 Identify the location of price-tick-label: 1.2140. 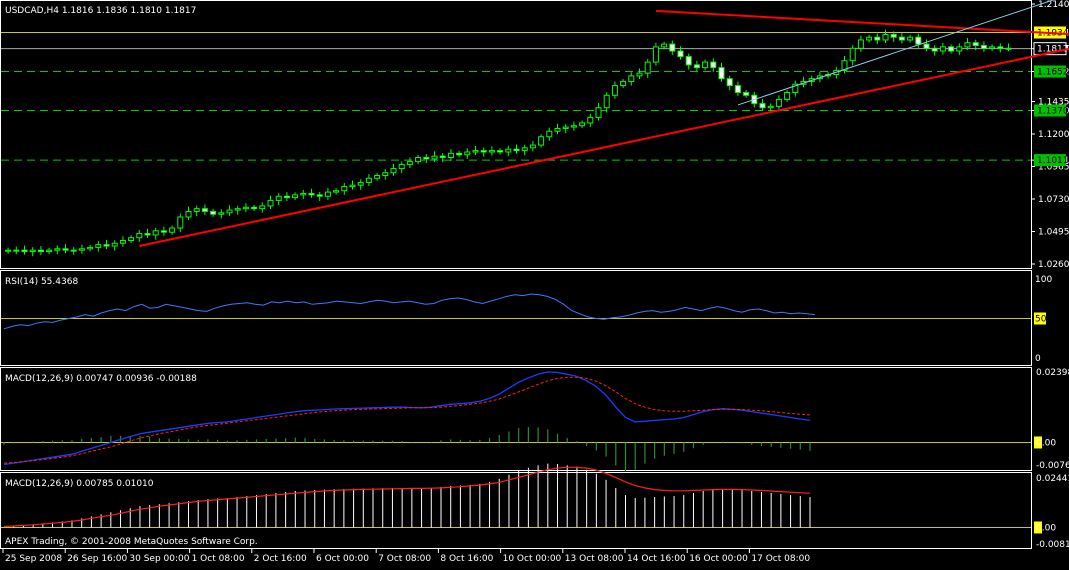
(1053, 5).